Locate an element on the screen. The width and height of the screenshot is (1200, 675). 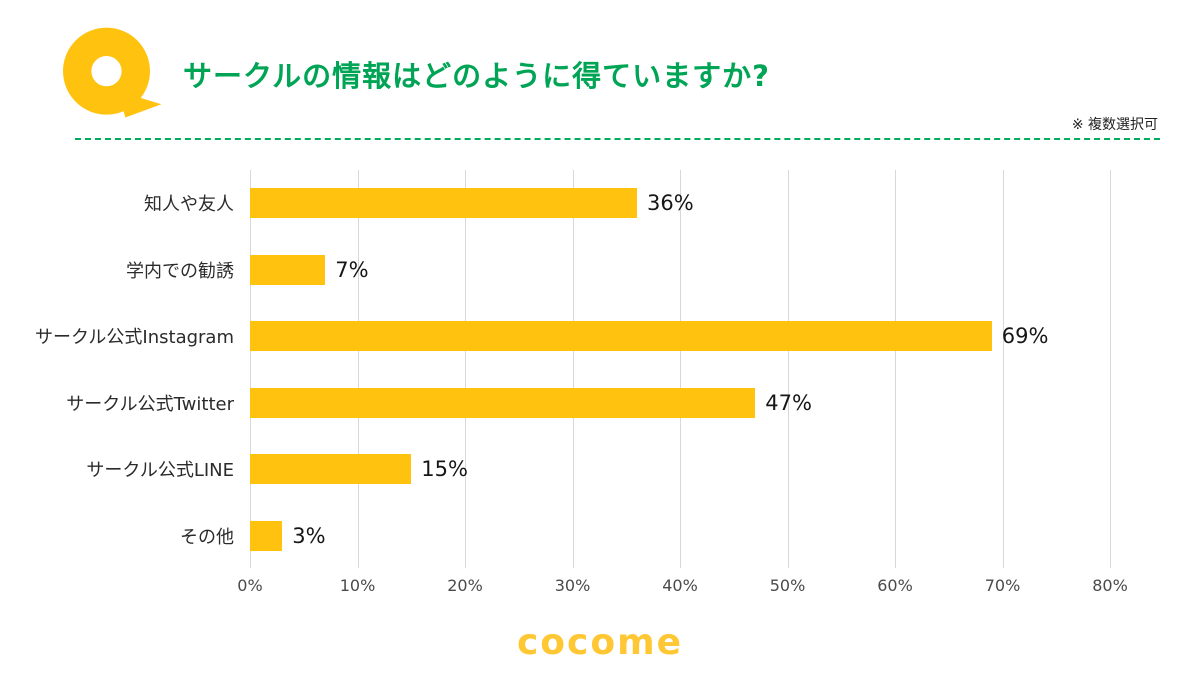
x-tick-label: 60% is located at coordinates (895, 585).